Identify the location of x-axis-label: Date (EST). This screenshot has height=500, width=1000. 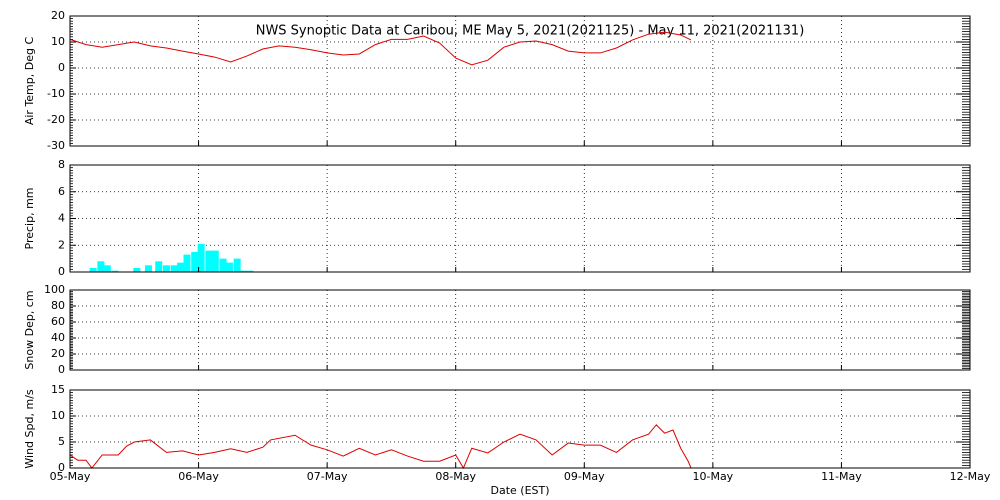
(519, 490).